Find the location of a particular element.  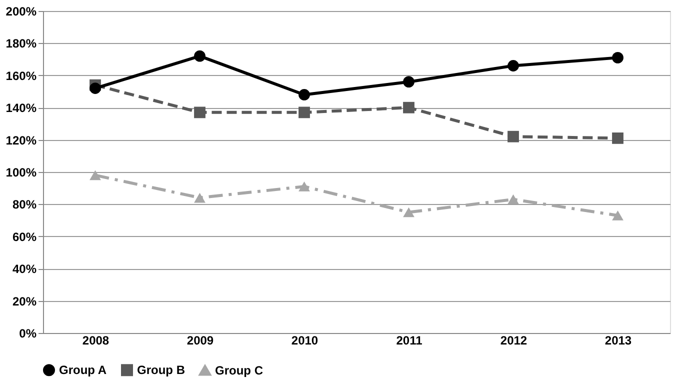

legend-label: Group A is located at coordinates (83, 370).